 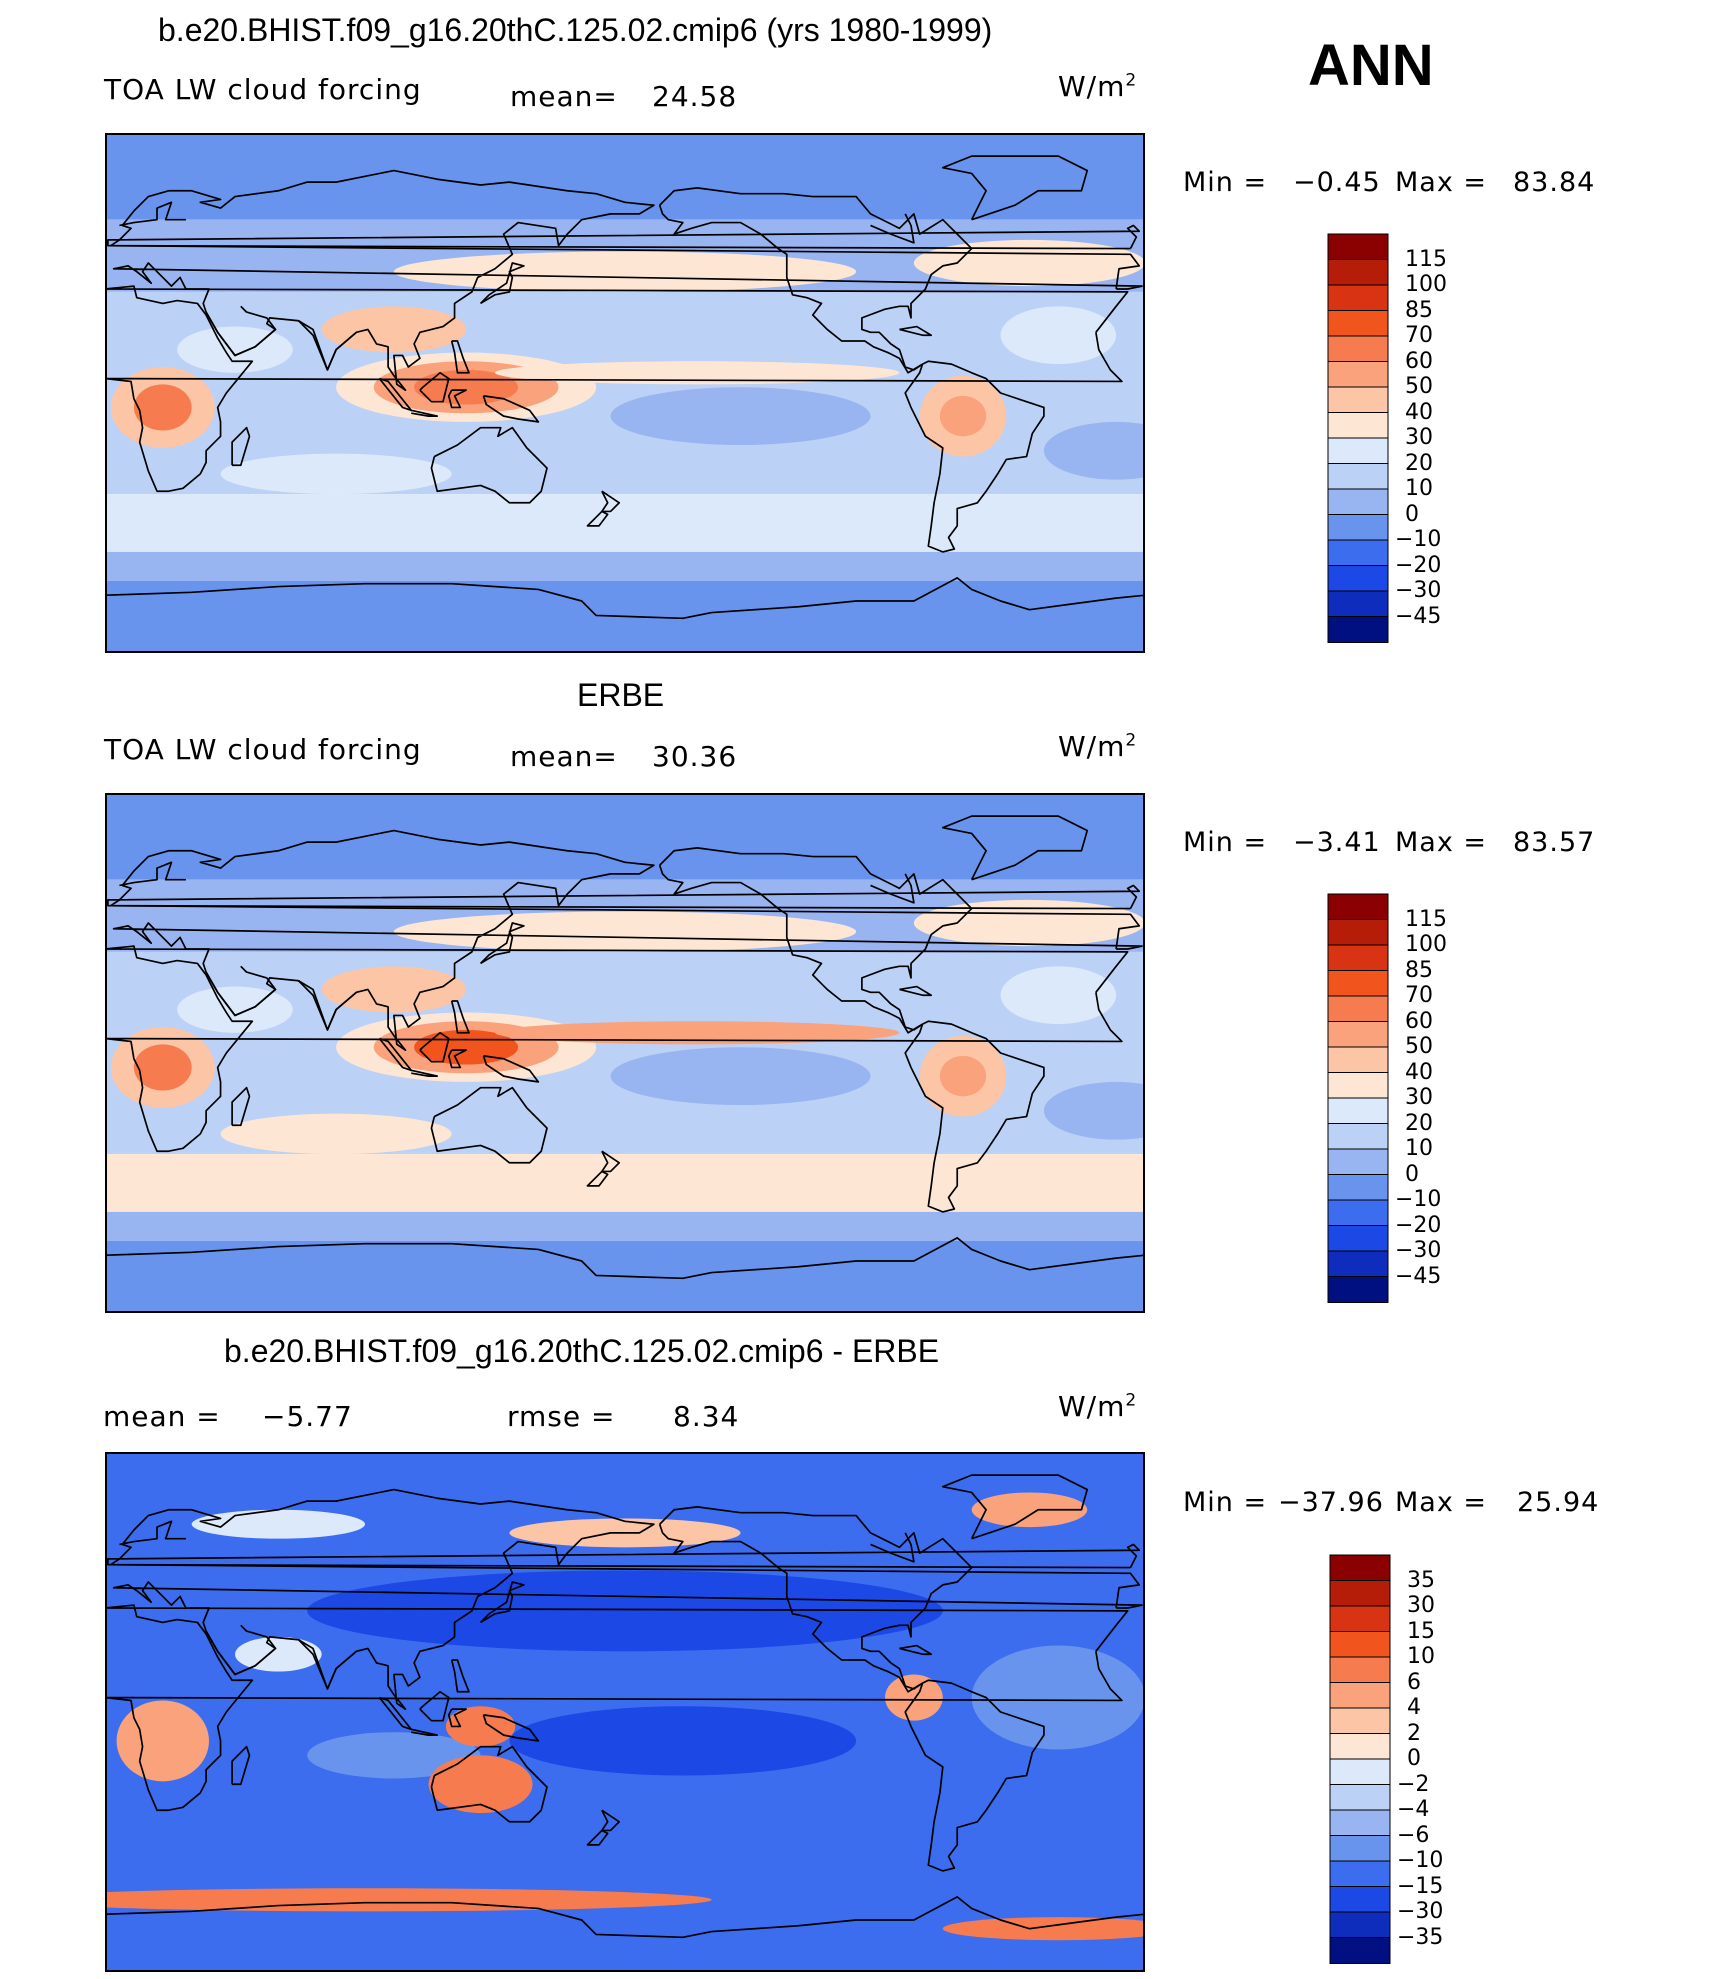 I want to click on blob-arabia, so click(x=278, y=1654).